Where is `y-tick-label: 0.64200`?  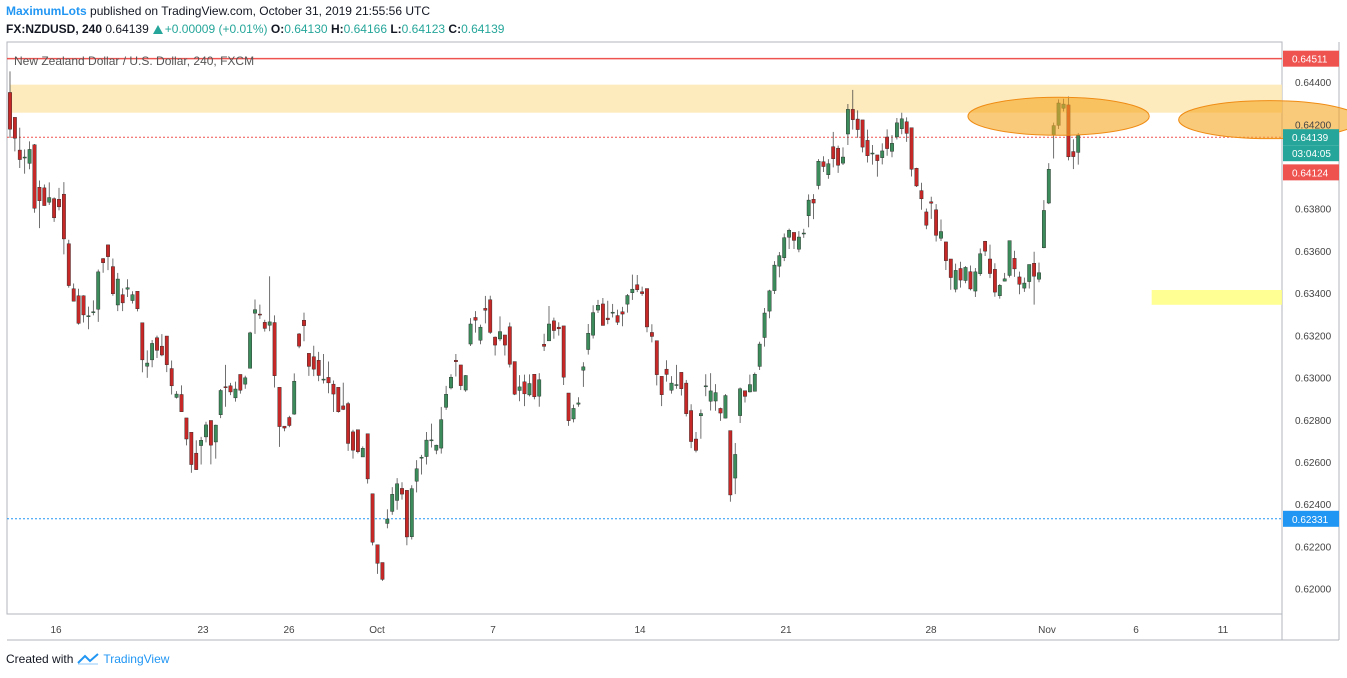
y-tick-label: 0.64200 is located at coordinates (1313, 125).